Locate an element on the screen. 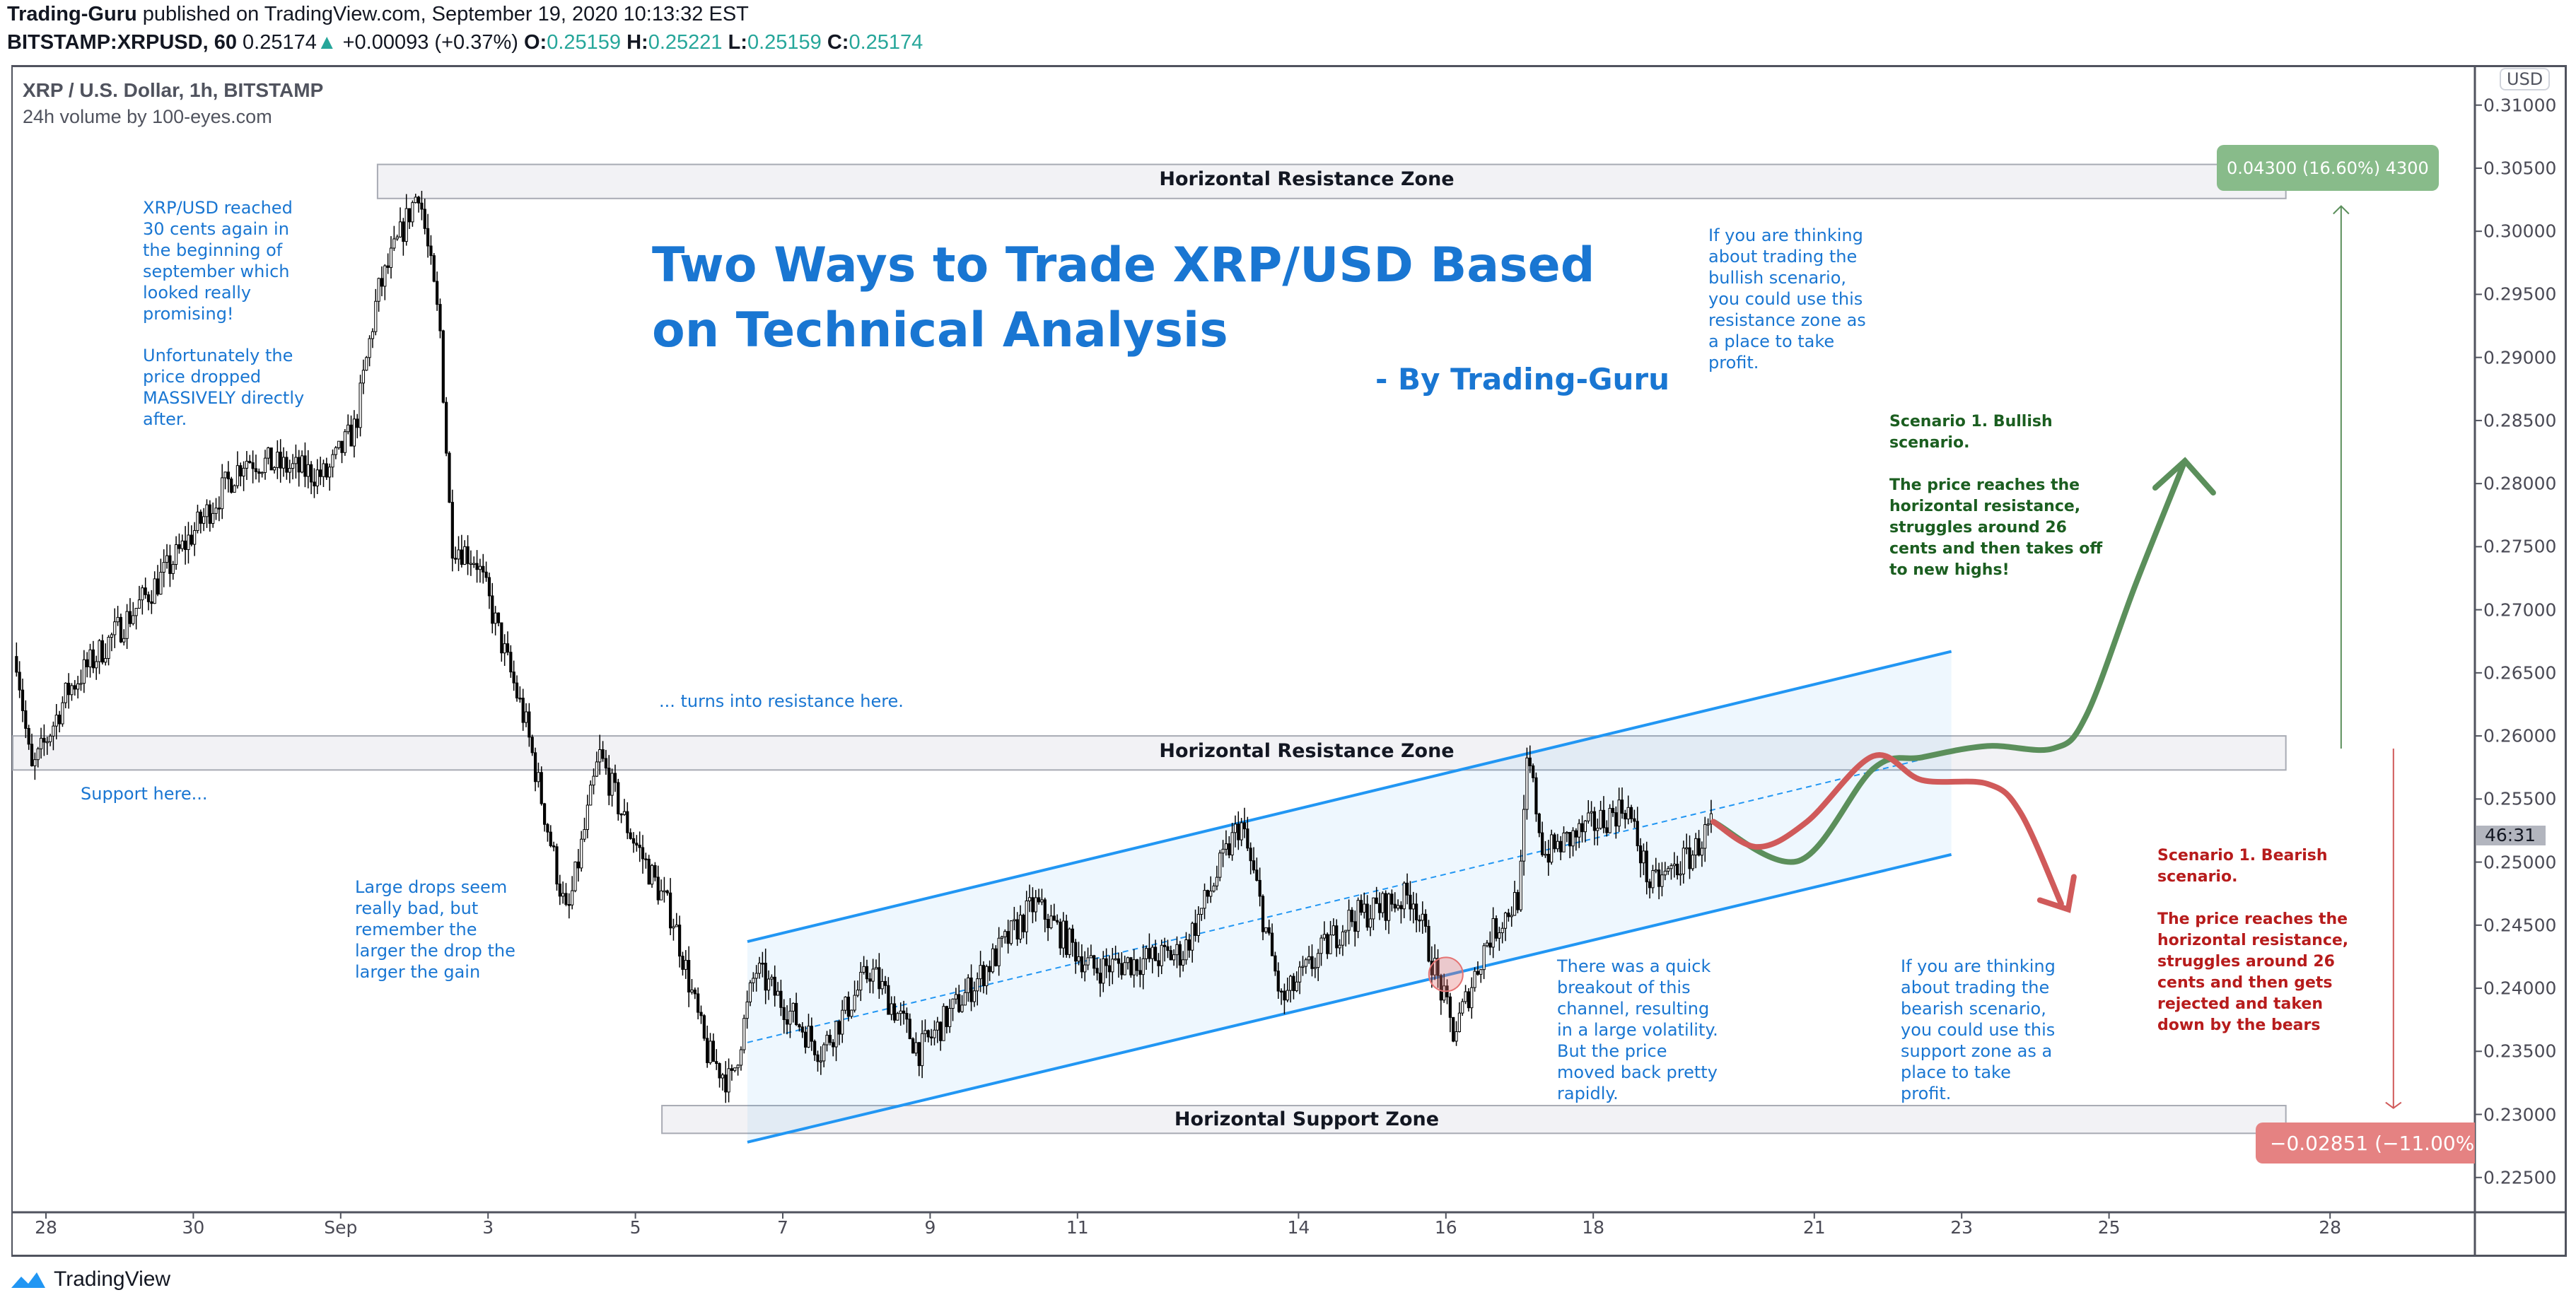 This screenshot has height=1307, width=2576. channel-mid-line is located at coordinates (1349, 897).